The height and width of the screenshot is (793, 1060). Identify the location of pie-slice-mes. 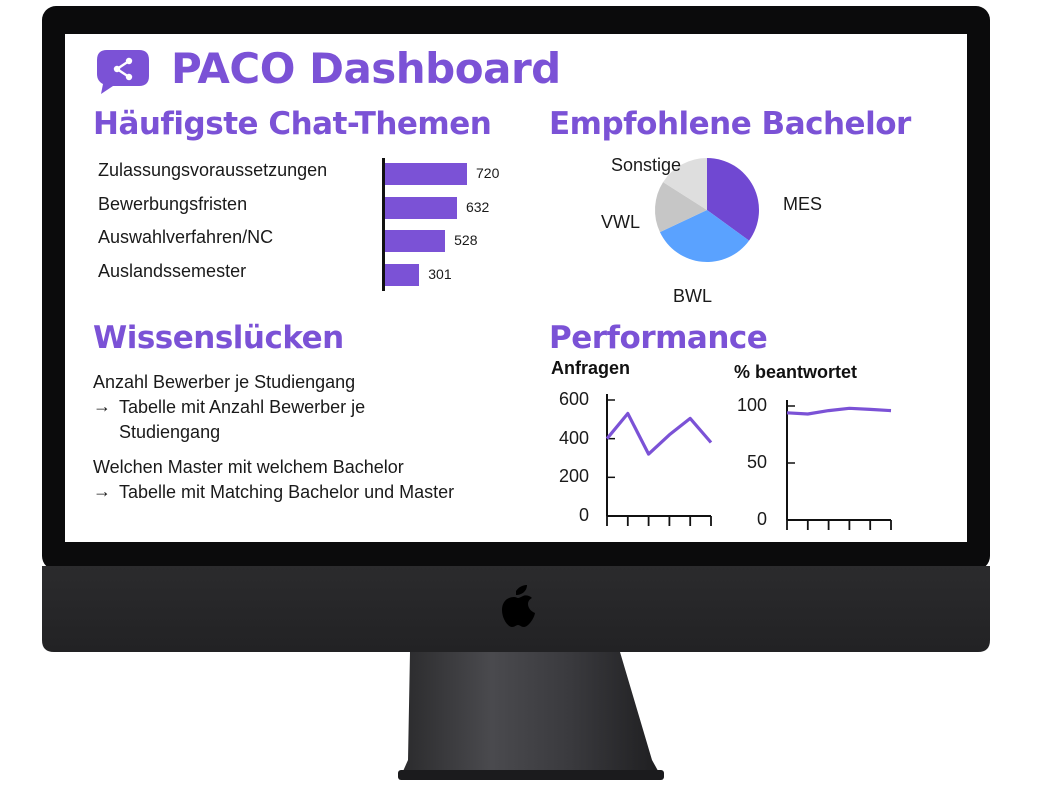
(733, 199).